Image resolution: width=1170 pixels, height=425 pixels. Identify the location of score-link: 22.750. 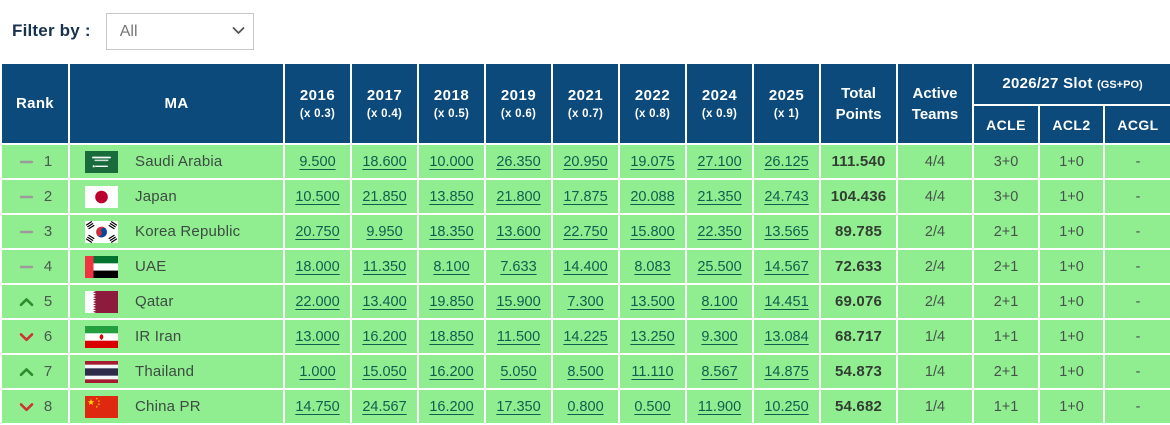
(585, 231).